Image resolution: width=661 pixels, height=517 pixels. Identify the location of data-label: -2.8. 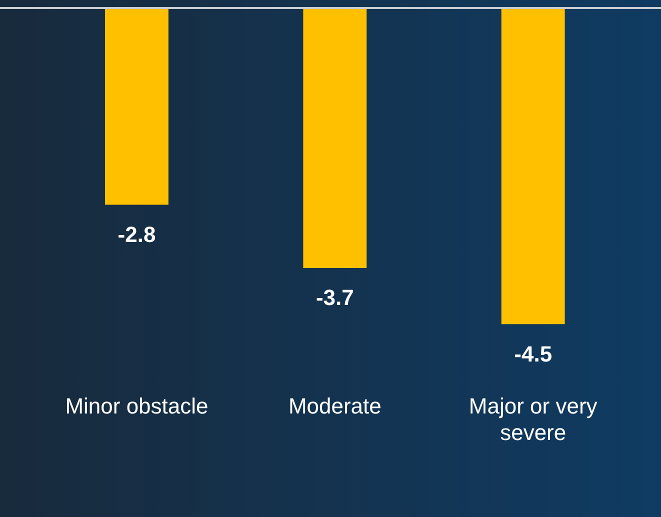
(137, 234).